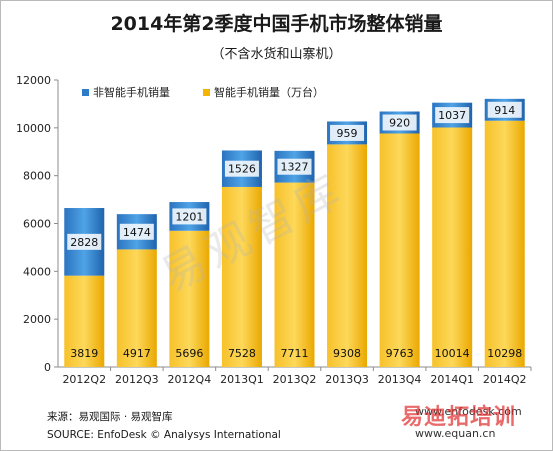 The width and height of the screenshot is (553, 451). I want to click on x-tick-label: 2013Q1, so click(242, 379).